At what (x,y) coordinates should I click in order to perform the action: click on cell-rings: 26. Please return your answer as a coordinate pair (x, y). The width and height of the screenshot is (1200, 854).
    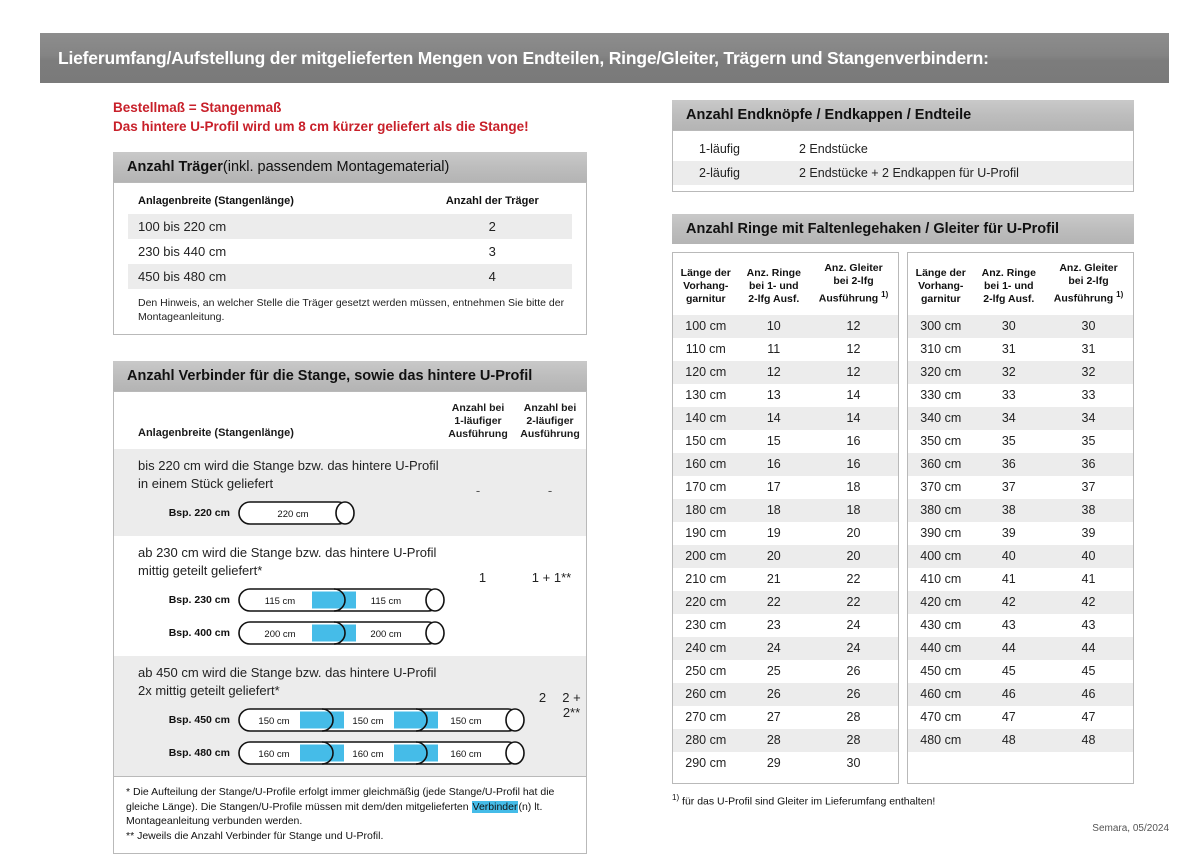
    Looking at the image, I should click on (774, 694).